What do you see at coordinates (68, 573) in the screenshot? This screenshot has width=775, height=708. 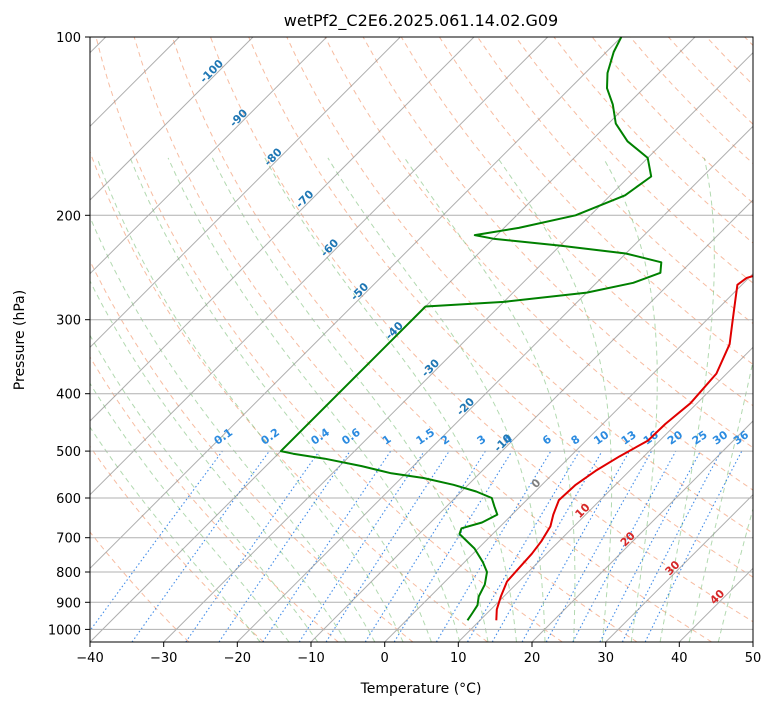 I see `y-tick-label: 800` at bounding box center [68, 573].